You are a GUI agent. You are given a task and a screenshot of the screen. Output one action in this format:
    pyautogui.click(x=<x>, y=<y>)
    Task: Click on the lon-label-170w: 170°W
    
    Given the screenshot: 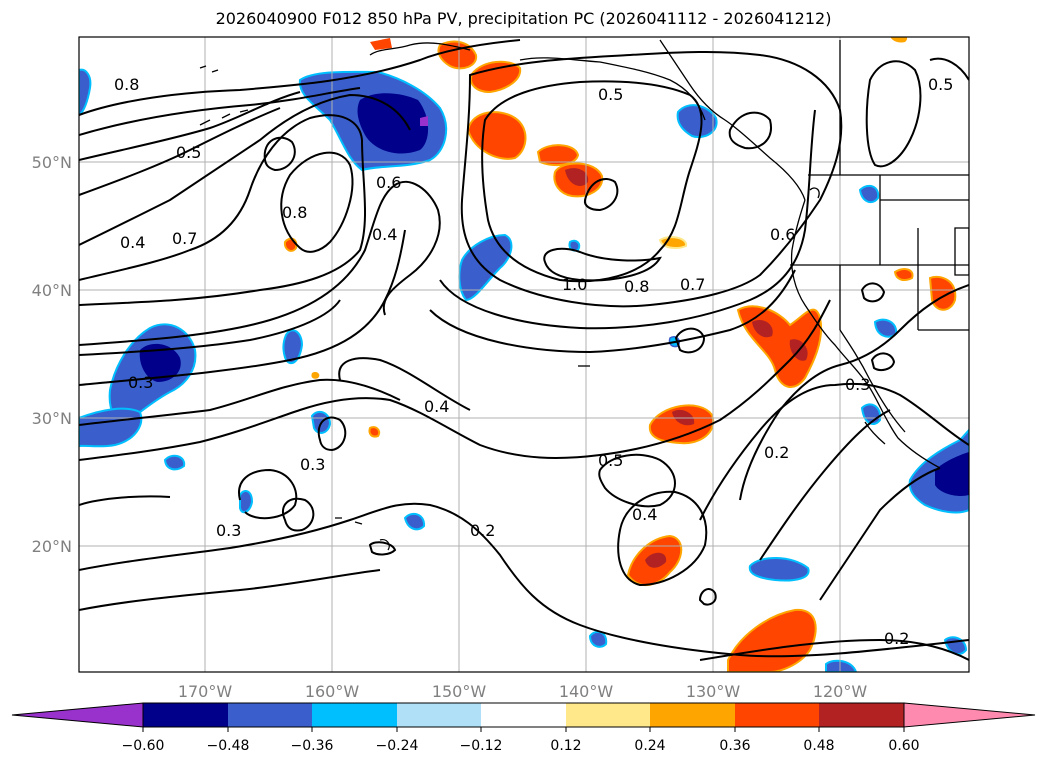 What is the action you would take?
    pyautogui.click(x=205, y=691)
    